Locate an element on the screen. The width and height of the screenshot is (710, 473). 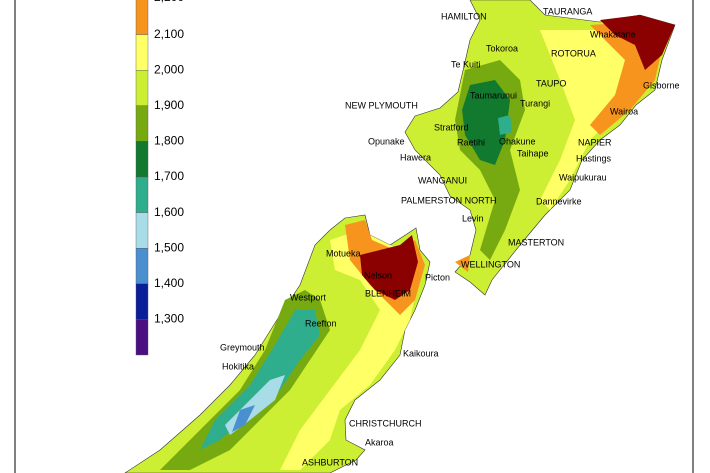
place-label: WELLINGTON is located at coordinates (490, 264).